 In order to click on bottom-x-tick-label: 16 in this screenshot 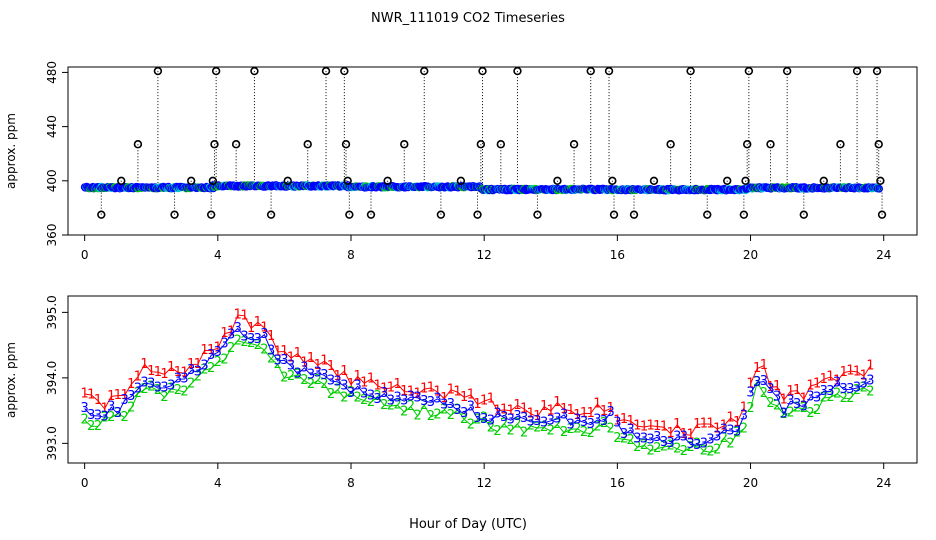, I will do `click(617, 483)`.